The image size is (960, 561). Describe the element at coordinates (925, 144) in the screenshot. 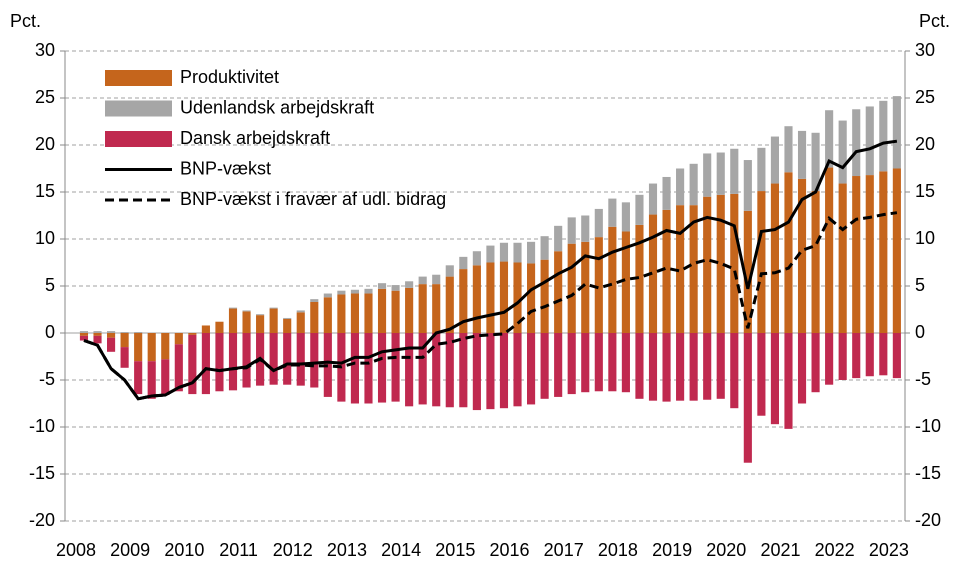

I see `y-tick-label-right: 20` at that location.